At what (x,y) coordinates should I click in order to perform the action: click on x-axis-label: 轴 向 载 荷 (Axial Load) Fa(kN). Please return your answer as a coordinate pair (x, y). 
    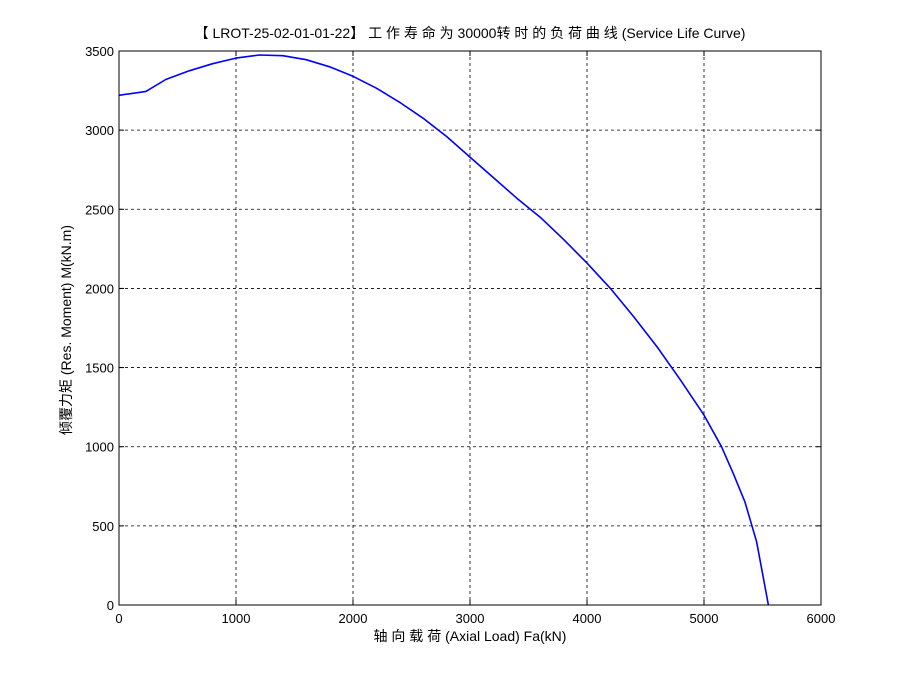
    Looking at the image, I should click on (470, 636).